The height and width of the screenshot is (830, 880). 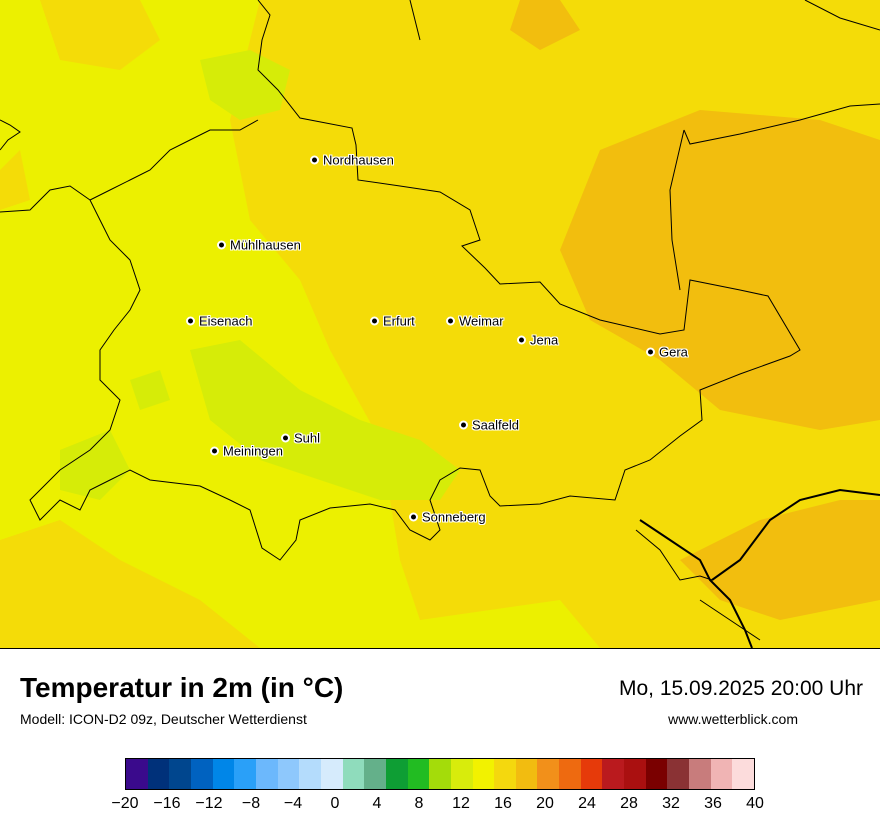 What do you see at coordinates (545, 803) in the screenshot?
I see `legend-tick-label: 20` at bounding box center [545, 803].